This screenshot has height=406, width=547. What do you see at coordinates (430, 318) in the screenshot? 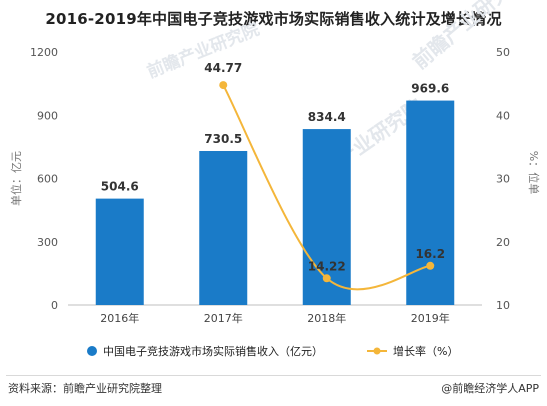
I see `x-tick-label: 2019年` at bounding box center [430, 318].